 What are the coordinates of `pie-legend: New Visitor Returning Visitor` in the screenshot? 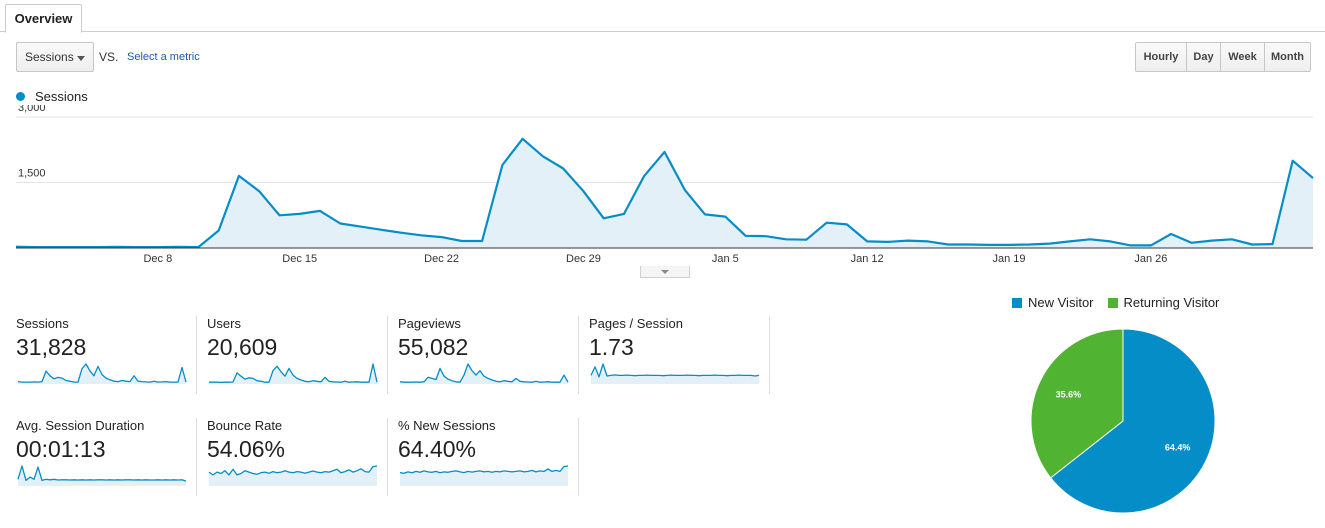 It's located at (1122, 302).